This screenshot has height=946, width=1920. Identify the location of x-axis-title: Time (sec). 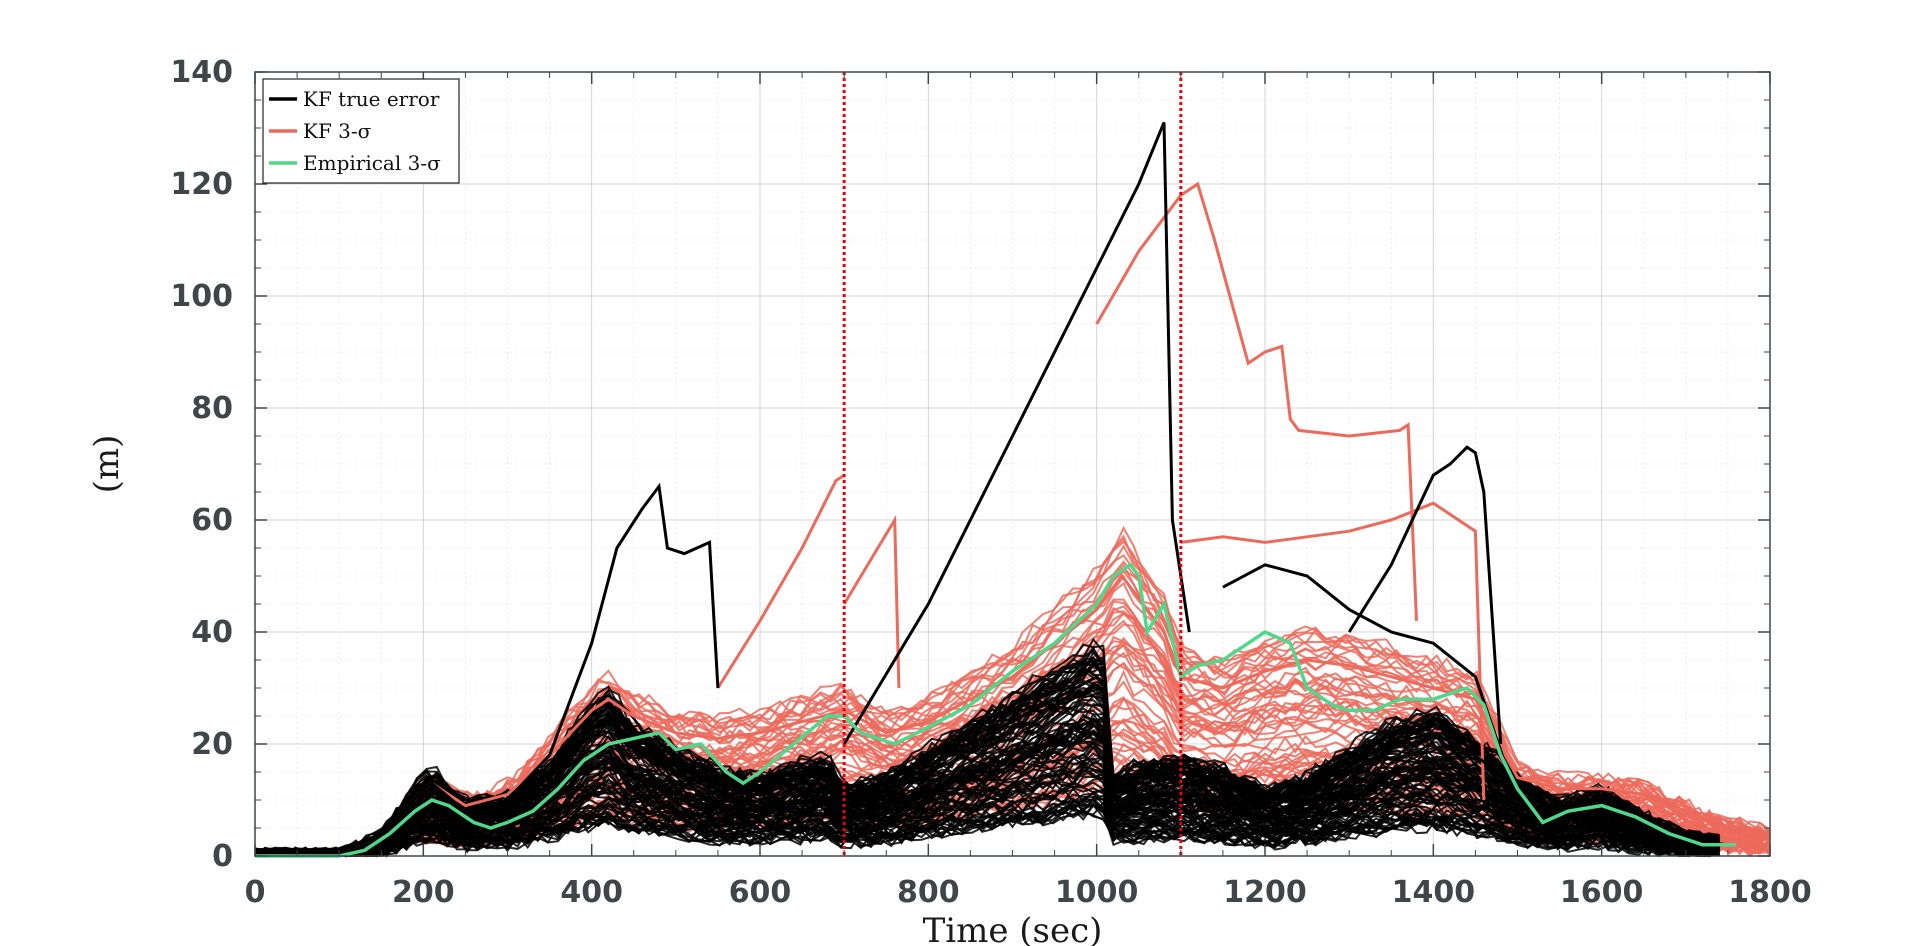
(1013, 928).